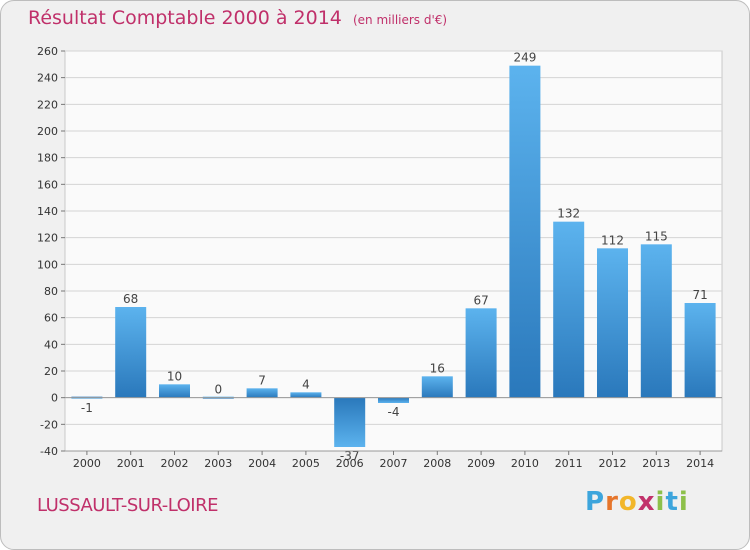 Image resolution: width=750 pixels, height=550 pixels. I want to click on data-label-2000: -1, so click(87, 408).